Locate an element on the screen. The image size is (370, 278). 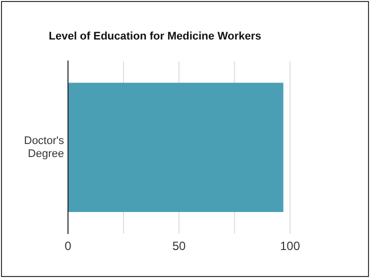
x-tick-label: 100 is located at coordinates (290, 246).